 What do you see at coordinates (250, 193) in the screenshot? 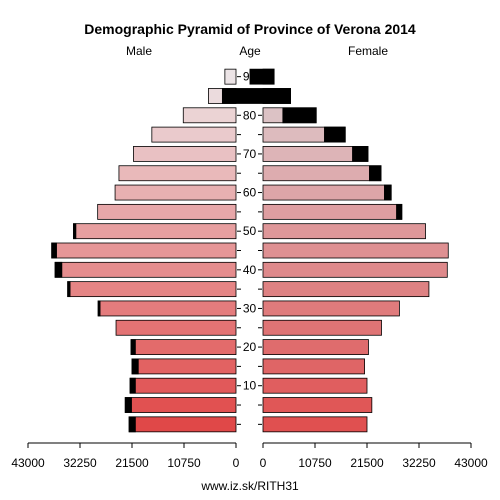
I see `age-tick-label: 60` at bounding box center [250, 193].